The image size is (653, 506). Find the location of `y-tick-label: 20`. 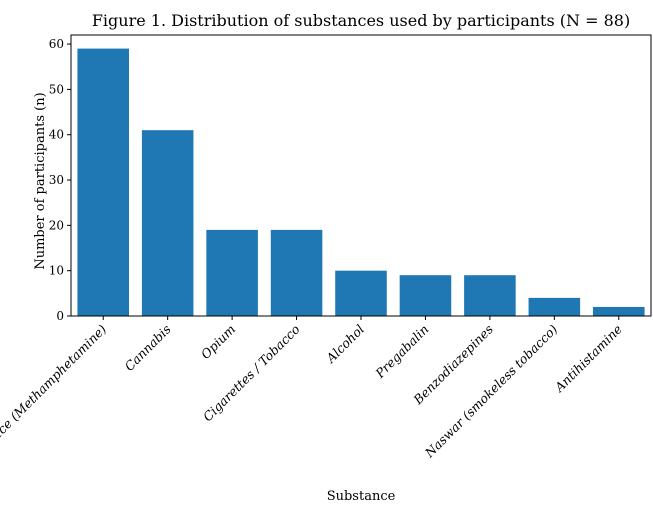

y-tick-label: 20 is located at coordinates (56, 225).